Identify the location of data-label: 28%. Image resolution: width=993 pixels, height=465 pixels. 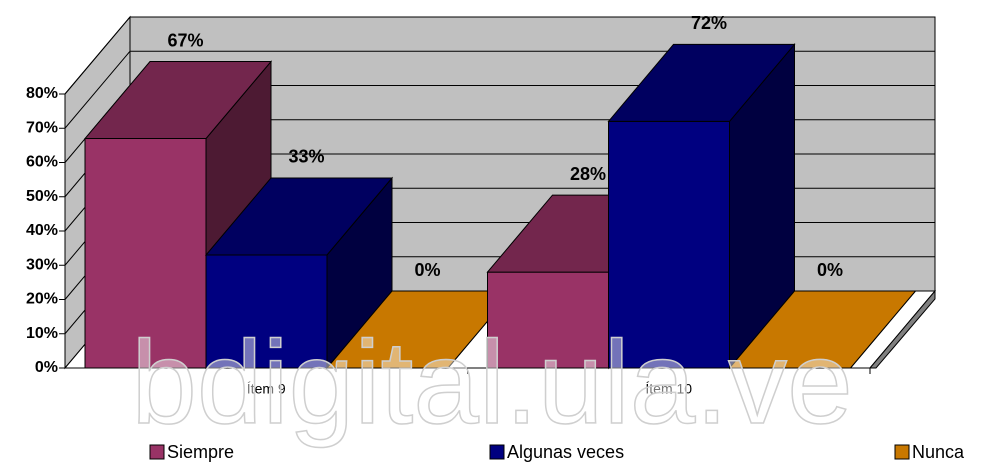
(588, 174).